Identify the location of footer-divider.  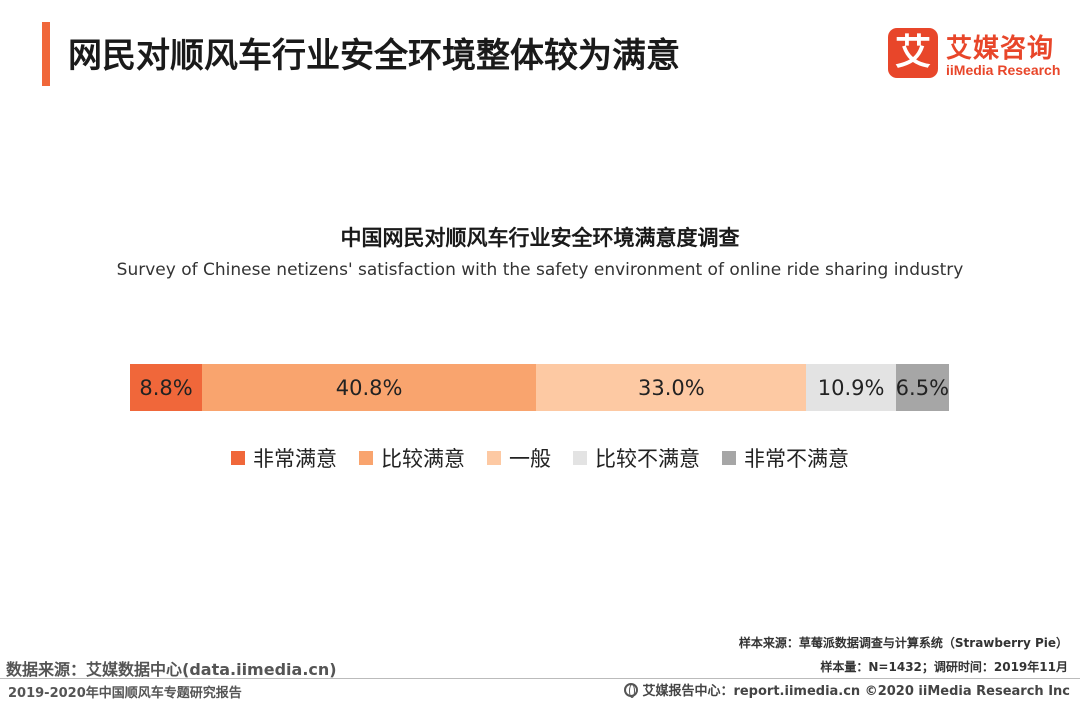
(540, 678).